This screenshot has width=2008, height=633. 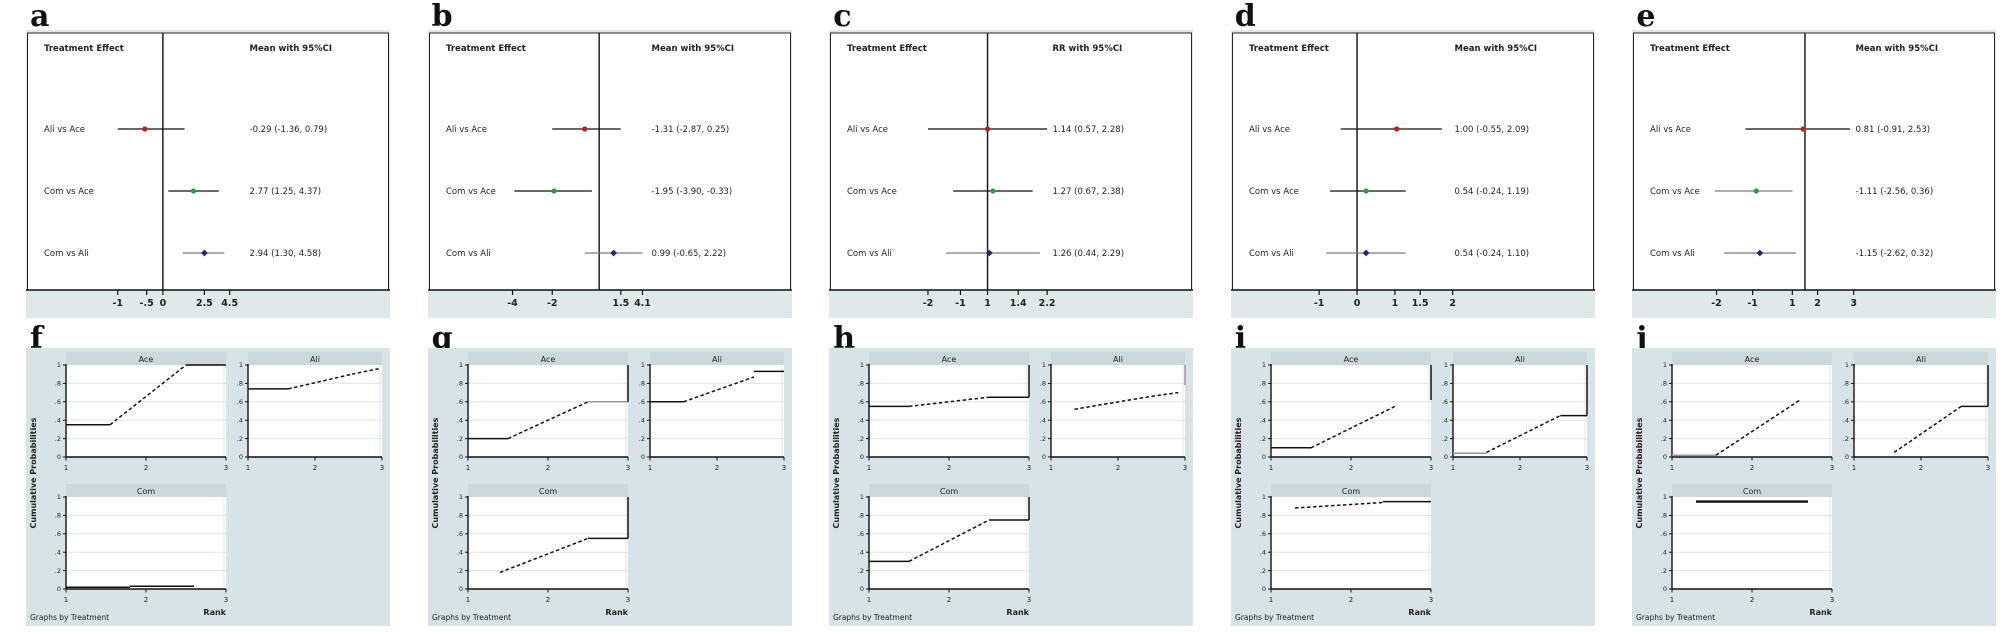 What do you see at coordinates (1639, 472) in the screenshot?
I see `y-axis-label: Cumulative Probabilities` at bounding box center [1639, 472].